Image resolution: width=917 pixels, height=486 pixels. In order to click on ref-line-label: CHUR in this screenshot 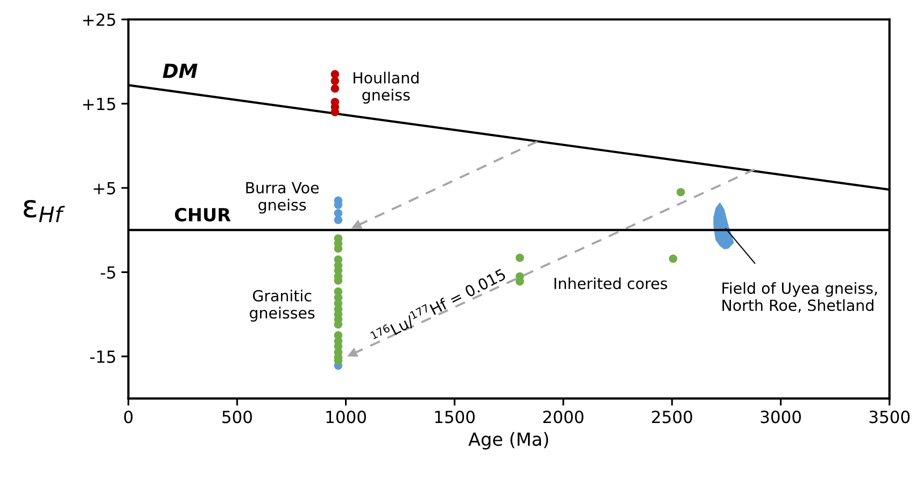, I will do `click(202, 215)`.